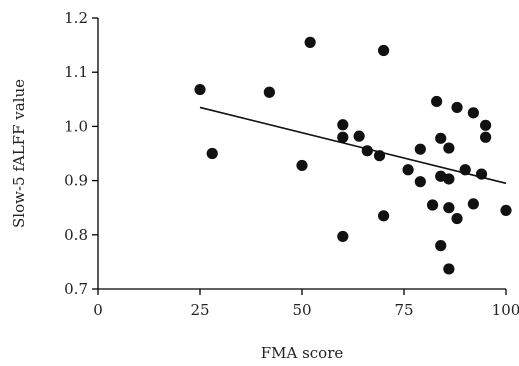  What do you see at coordinates (98, 310) in the screenshot?
I see `x-tick-label: 0` at bounding box center [98, 310].